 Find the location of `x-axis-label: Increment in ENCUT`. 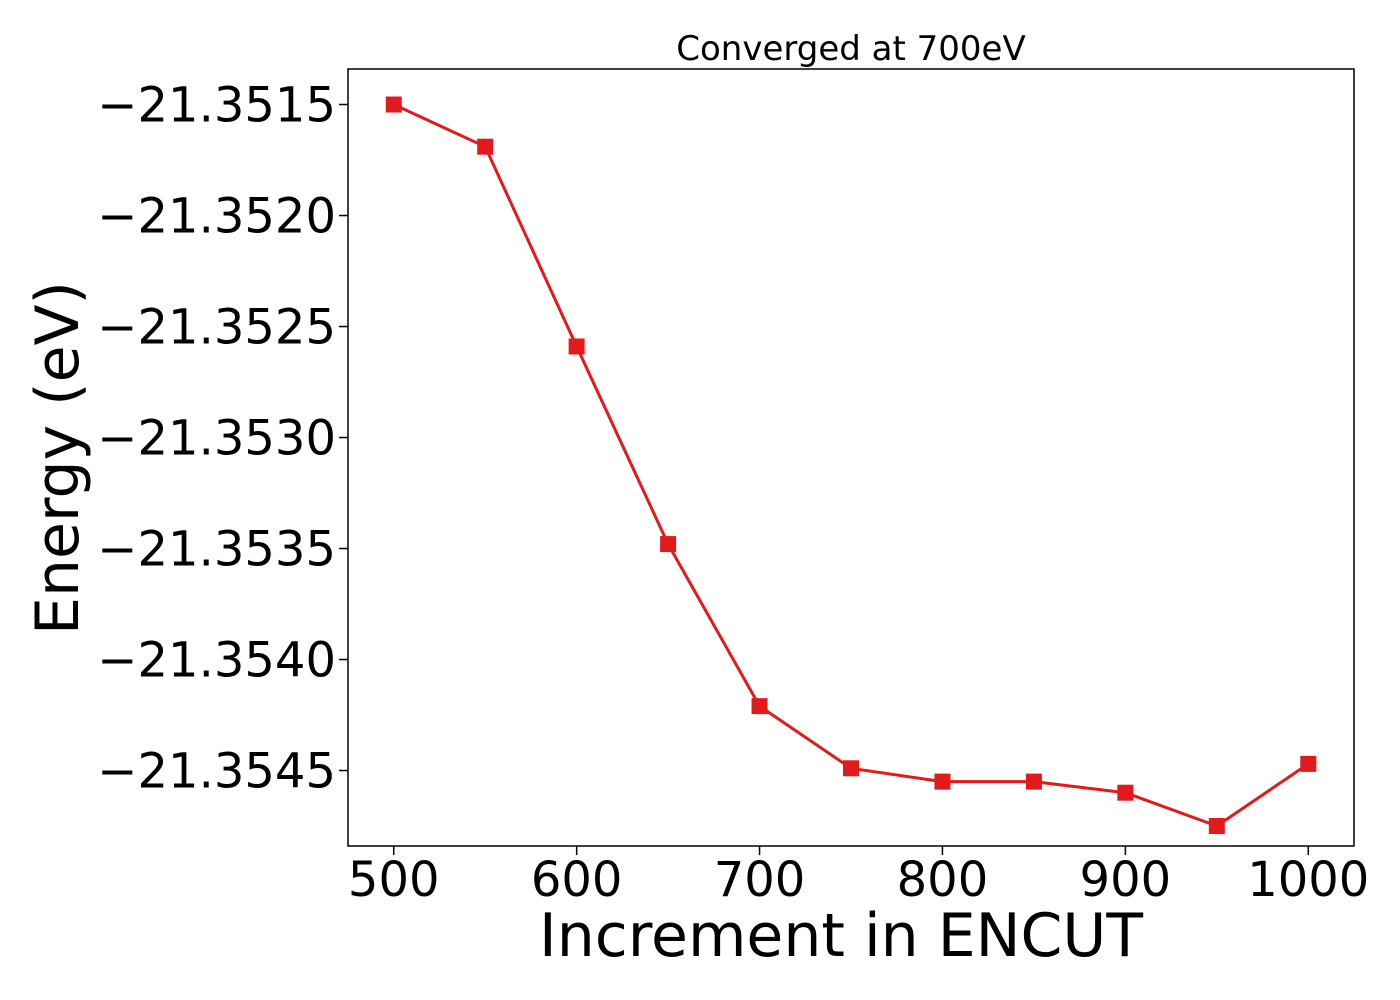

x-axis-label: Increment in ENCUT is located at coordinates (841, 936).